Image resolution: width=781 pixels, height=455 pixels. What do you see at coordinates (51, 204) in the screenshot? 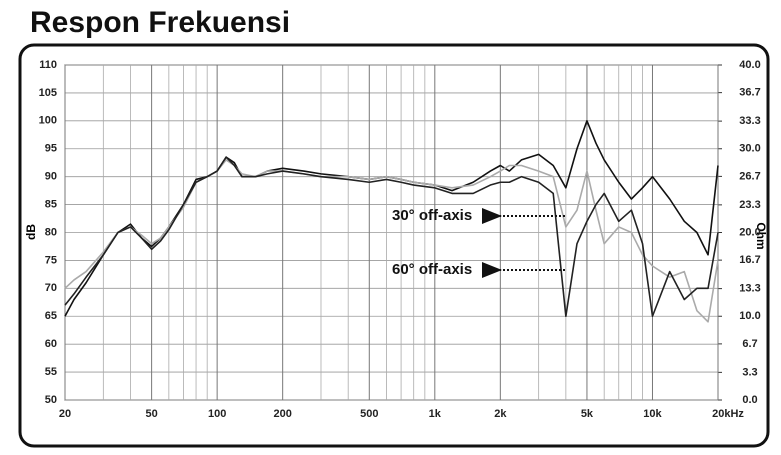
I see `y-tick-label: 85` at bounding box center [51, 204].